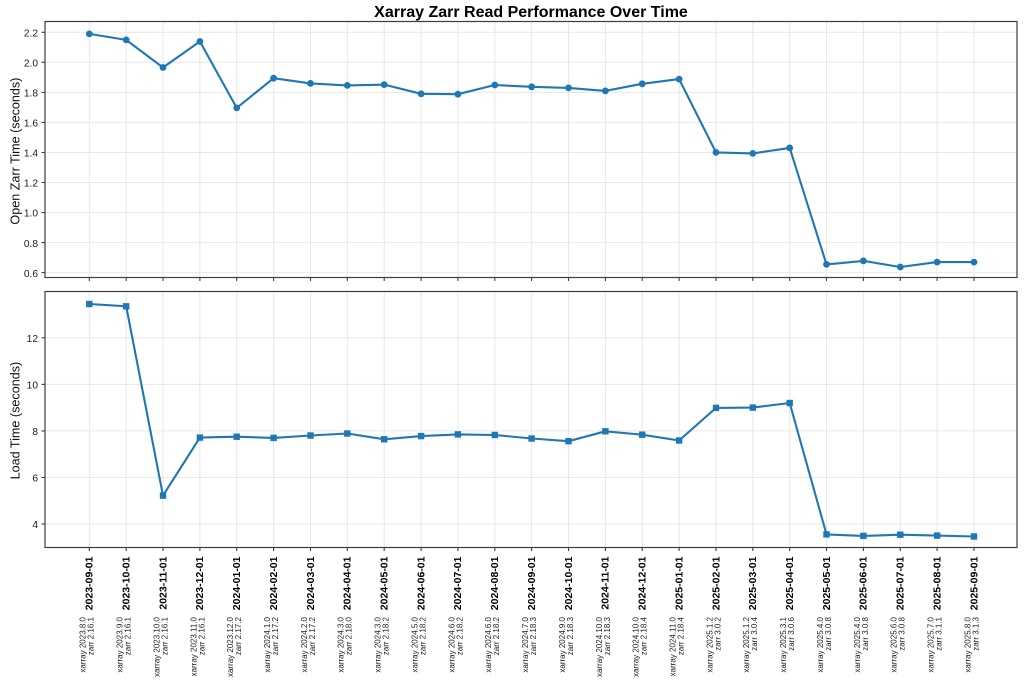  I want to click on svg-text: 2023-11-01, so click(163, 582).